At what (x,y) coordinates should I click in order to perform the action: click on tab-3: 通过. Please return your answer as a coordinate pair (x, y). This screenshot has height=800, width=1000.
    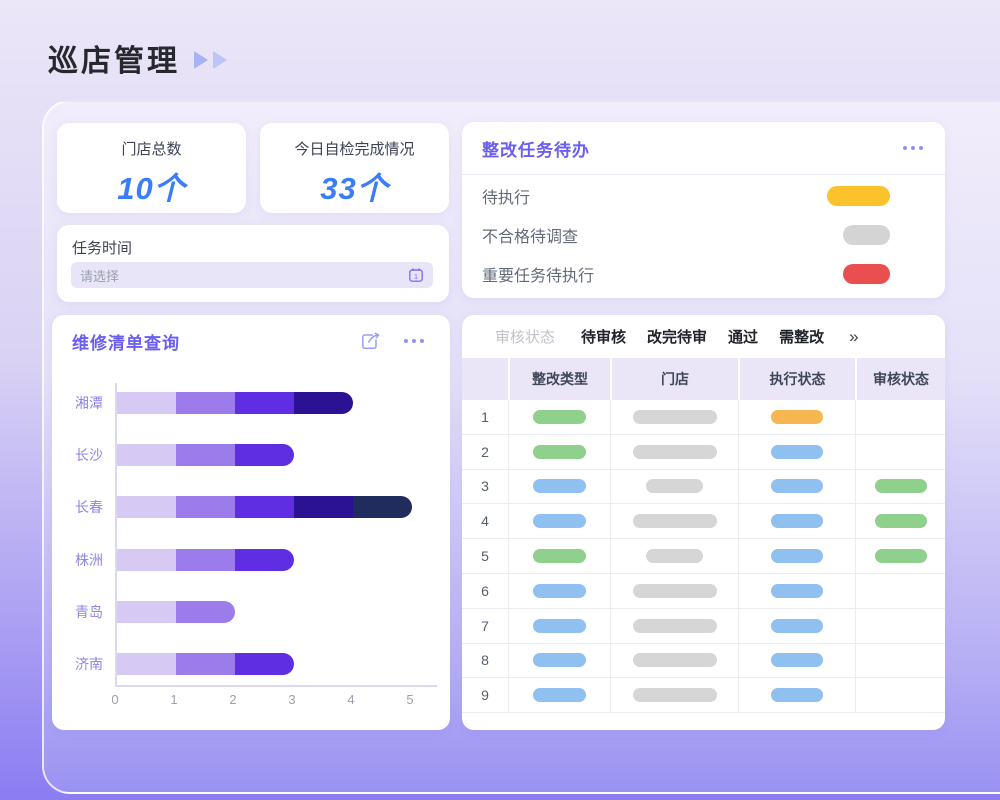
    Looking at the image, I should click on (743, 337).